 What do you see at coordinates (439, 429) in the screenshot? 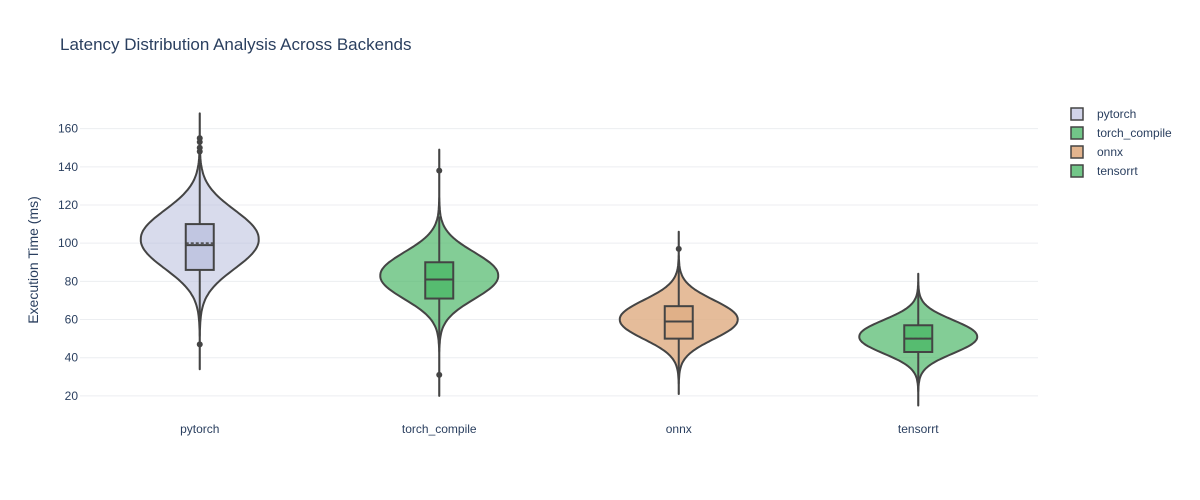
I see `x-tick-label: torch_compile` at bounding box center [439, 429].